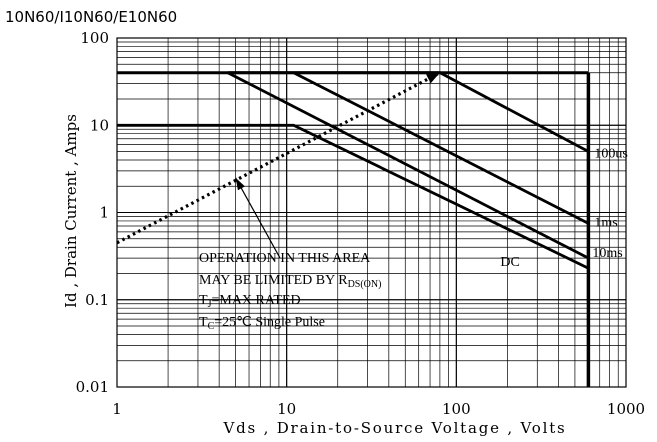 The width and height of the screenshot is (657, 442). What do you see at coordinates (203, 300) in the screenshot?
I see `annotation-tj-letter: T` at bounding box center [203, 300].